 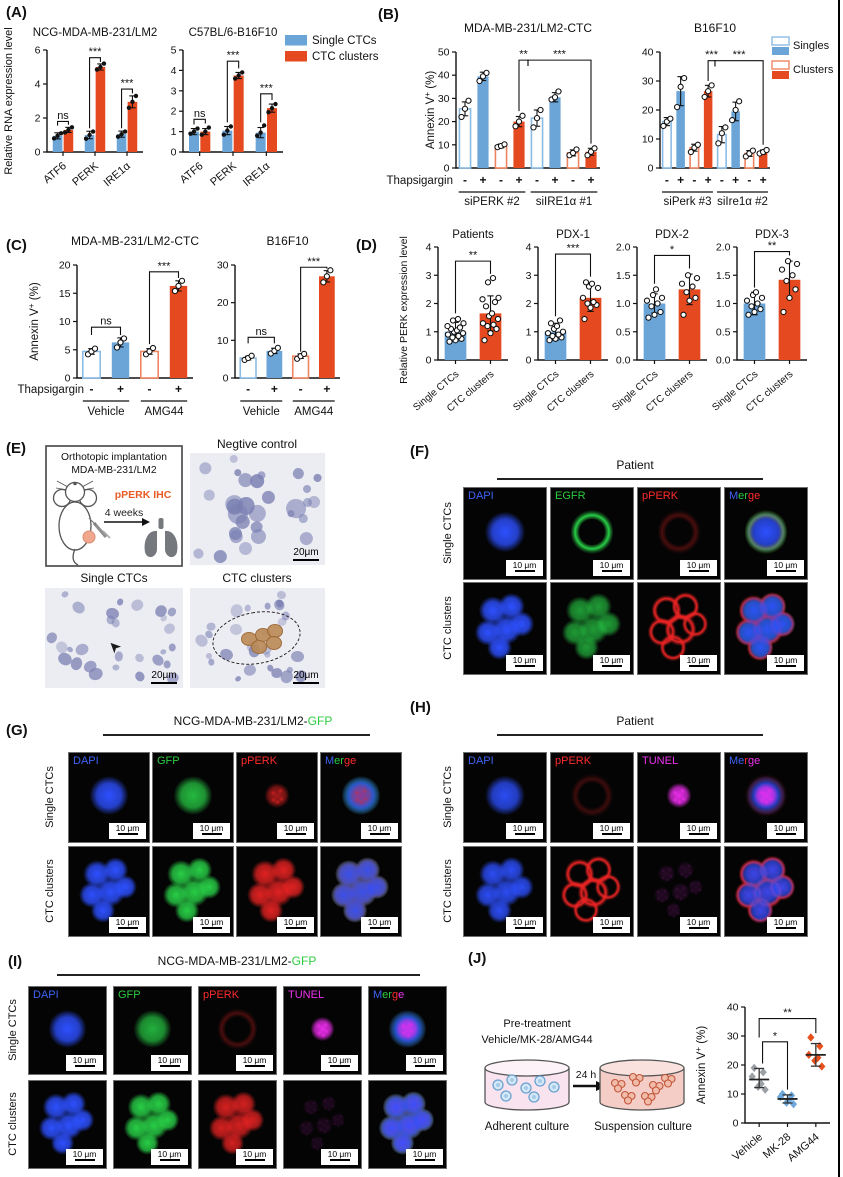 What do you see at coordinates (340, 761) in the screenshot?
I see `channel-label: Merge` at bounding box center [340, 761].